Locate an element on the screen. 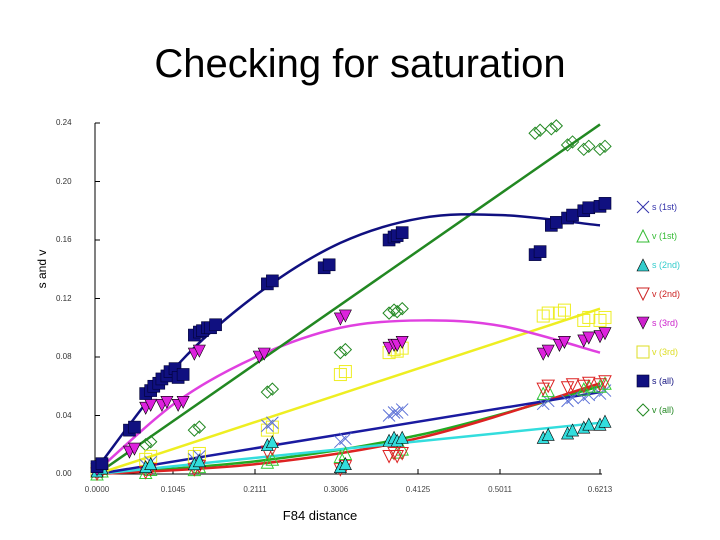 This screenshot has width=720, height=540. series-s-2nd- is located at coordinates (351, 446).